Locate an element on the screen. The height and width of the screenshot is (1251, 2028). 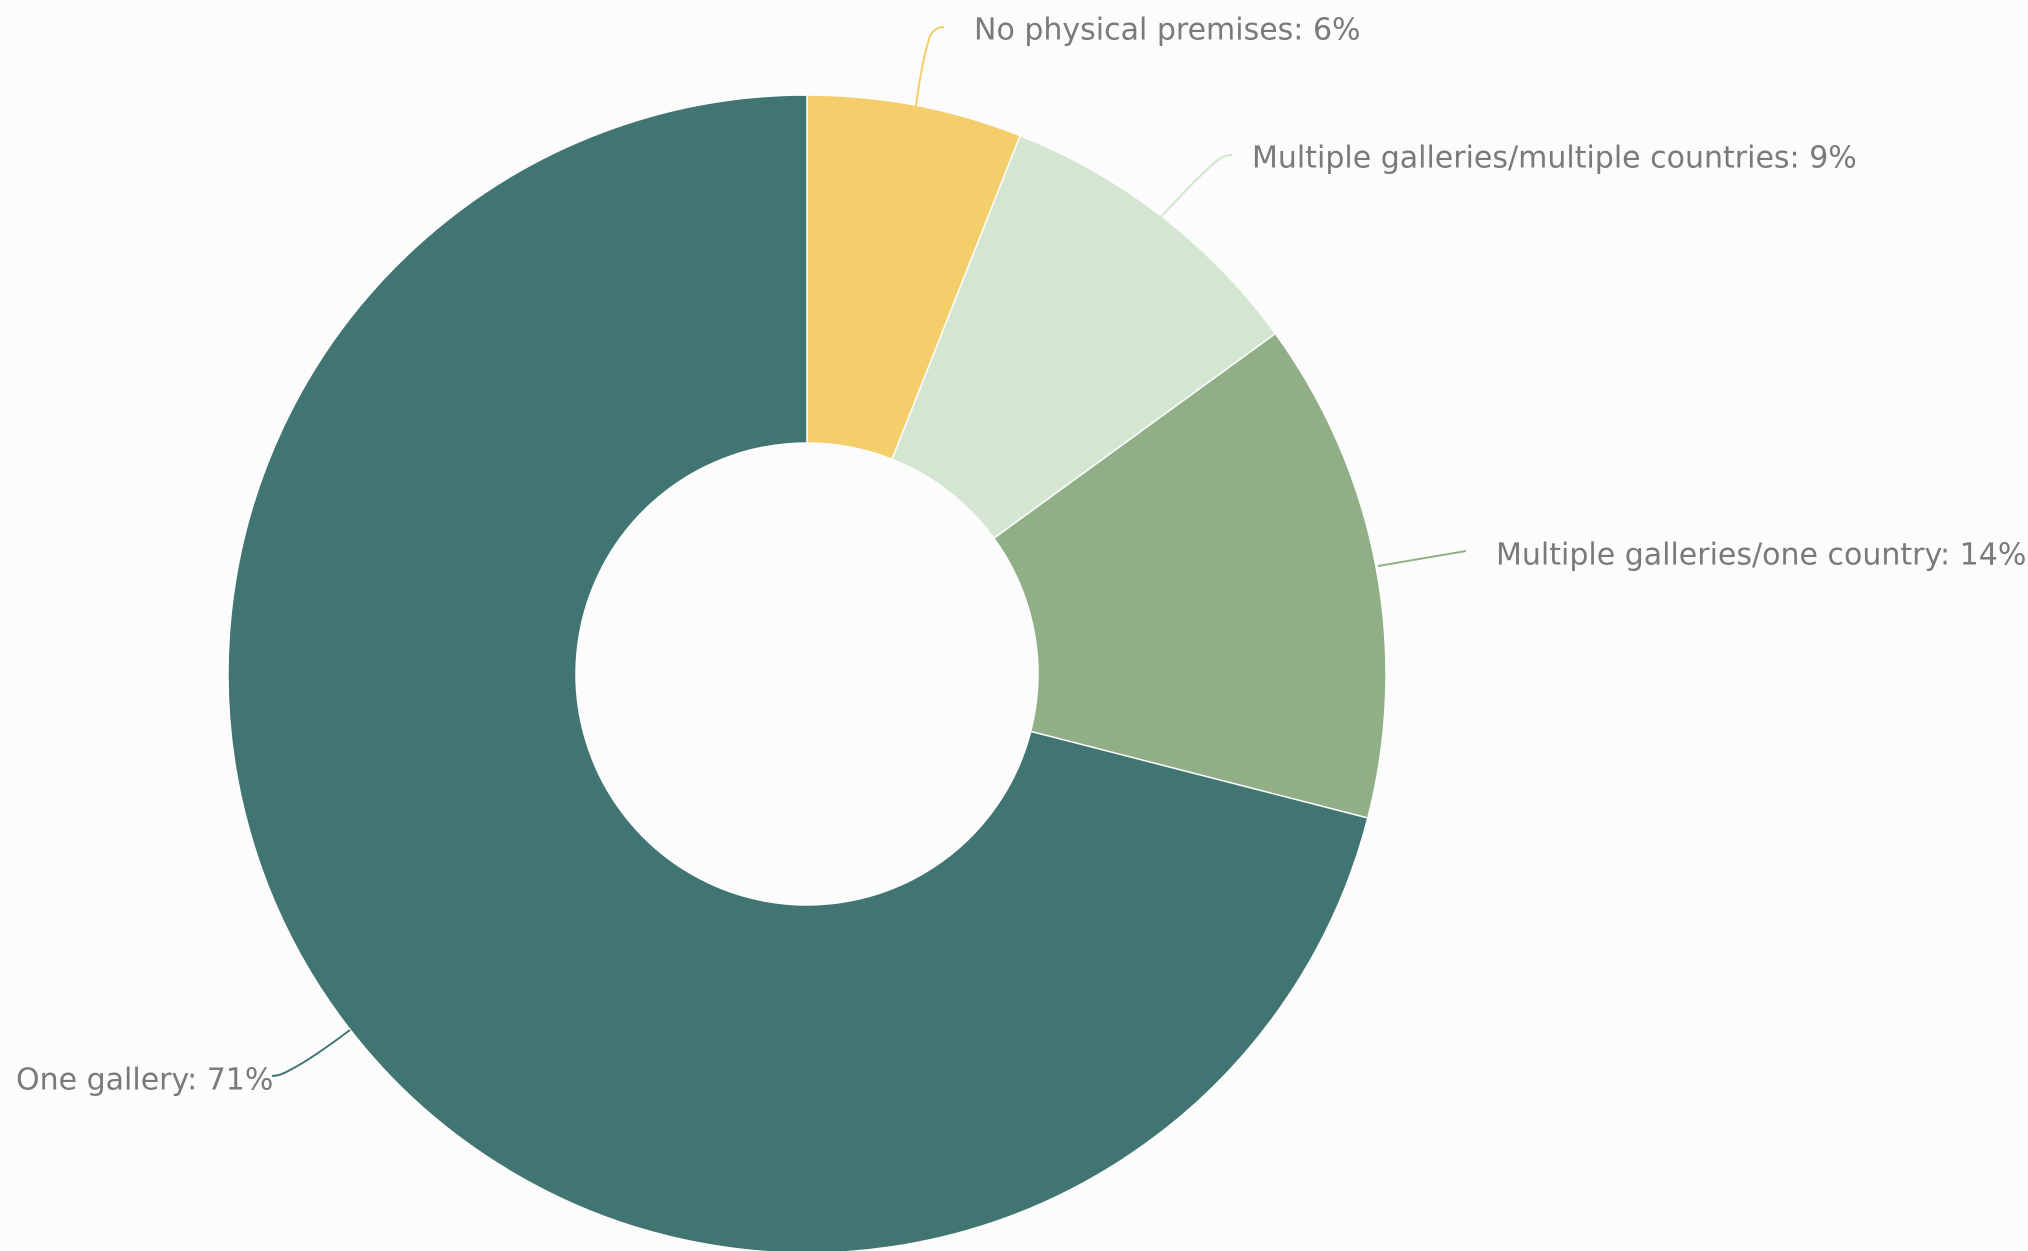
connector-multiple-galleries-one-country is located at coordinates (1422, 558).